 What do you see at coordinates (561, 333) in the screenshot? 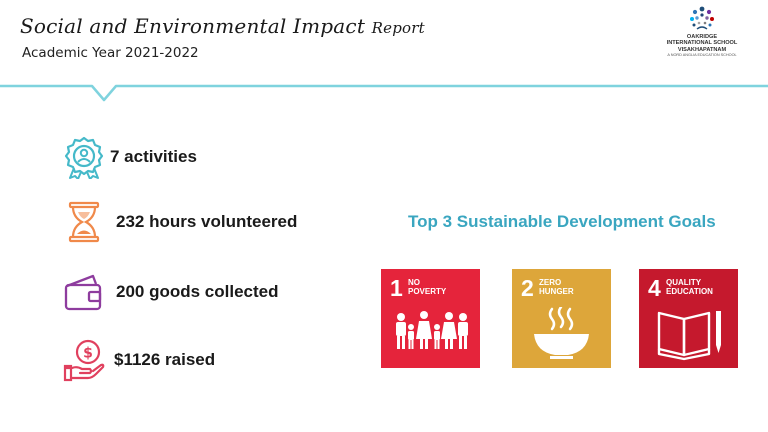
I see `bowl-icon` at bounding box center [561, 333].